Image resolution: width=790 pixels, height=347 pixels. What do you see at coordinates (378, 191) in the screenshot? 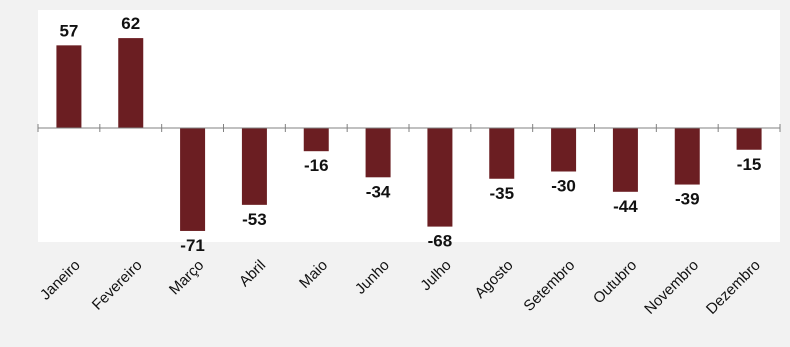
I see `data-label-junho: -34` at bounding box center [378, 191].